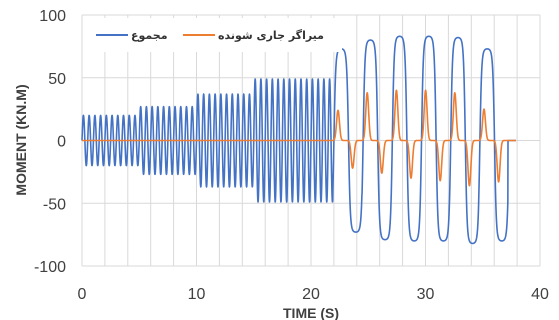 This screenshot has height=320, width=559. What do you see at coordinates (52, 16) in the screenshot?
I see `y-tick-label: 100` at bounding box center [52, 16].